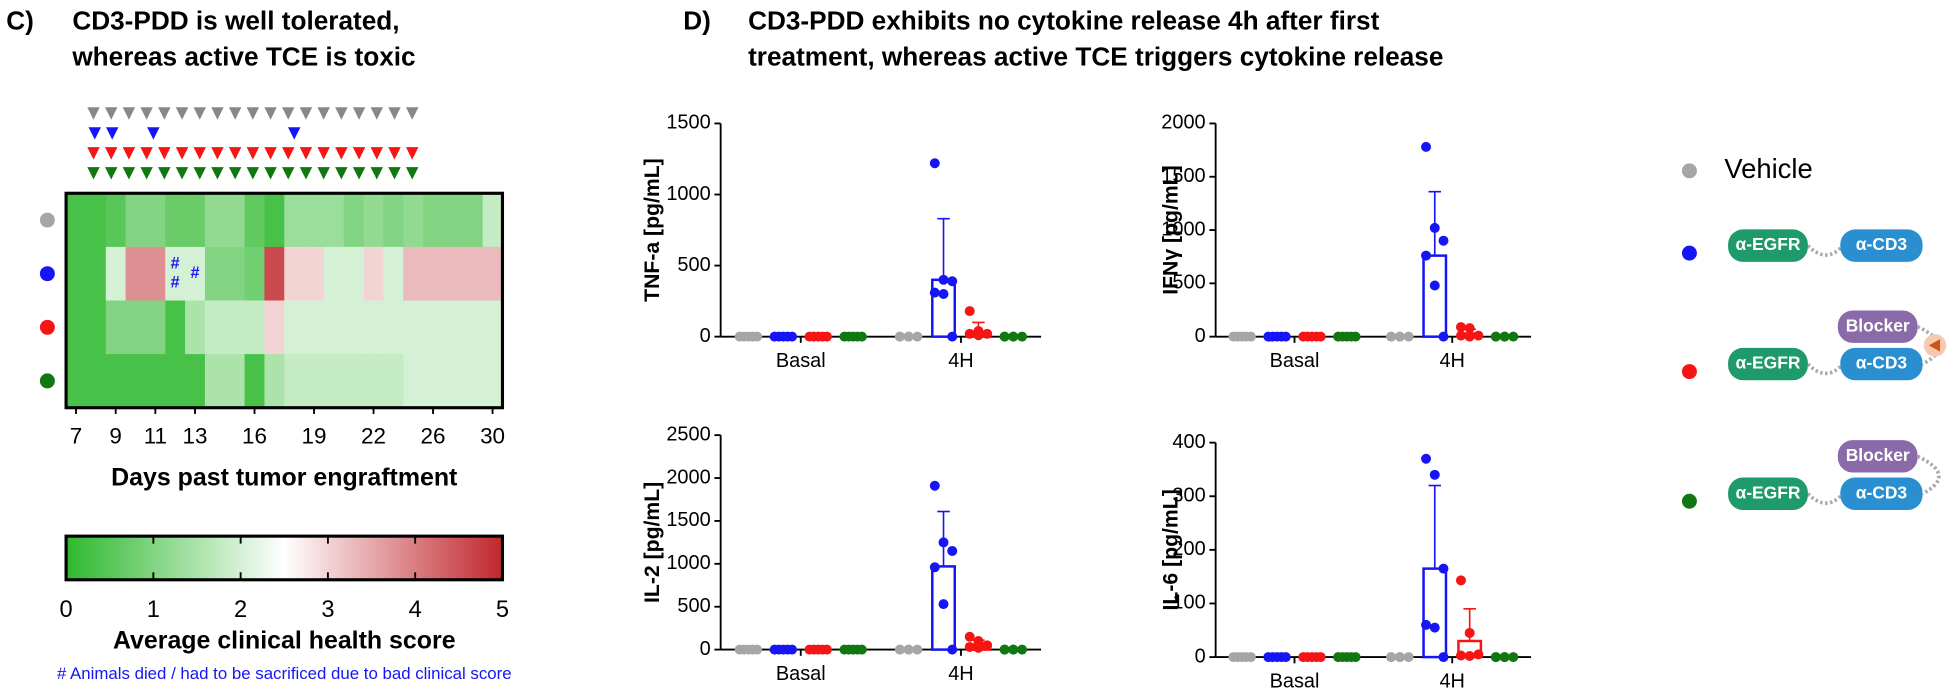 This screenshot has height=697, width=1955. I want to click on x-tick-label: 7, so click(76, 436).